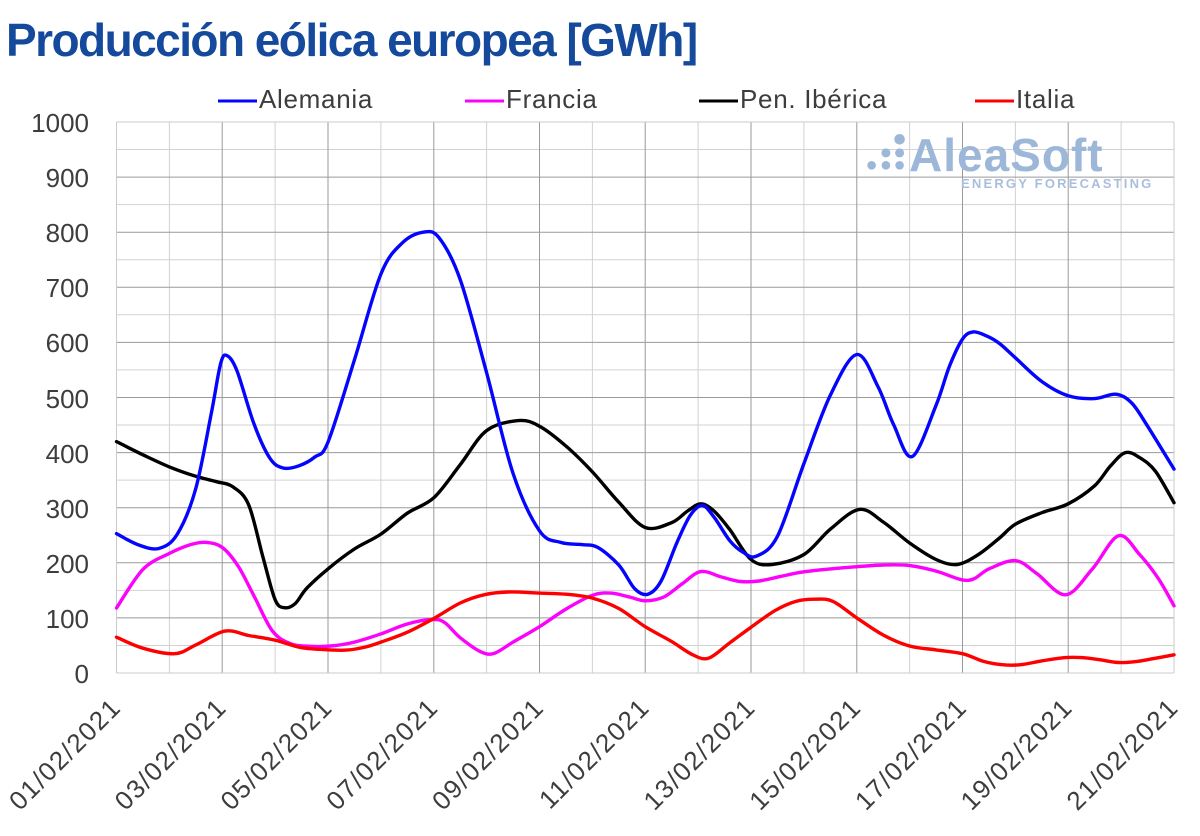  What do you see at coordinates (552, 99) in the screenshot?
I see `svg-text: Francia` at bounding box center [552, 99].